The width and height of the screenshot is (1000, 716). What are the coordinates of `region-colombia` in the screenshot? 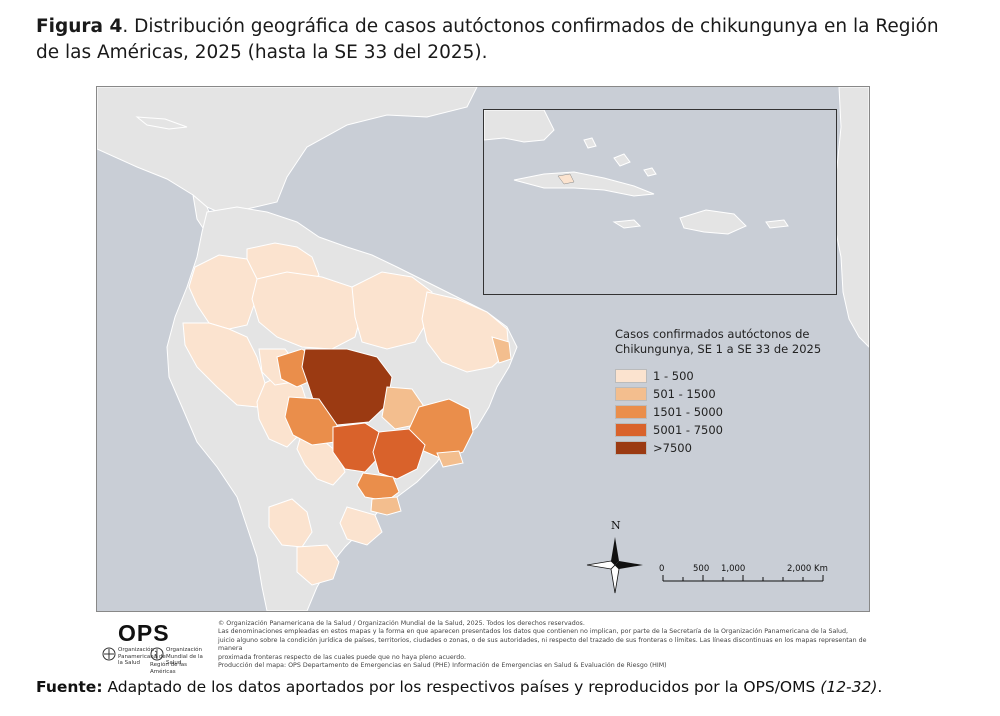 It's located at (223, 292).